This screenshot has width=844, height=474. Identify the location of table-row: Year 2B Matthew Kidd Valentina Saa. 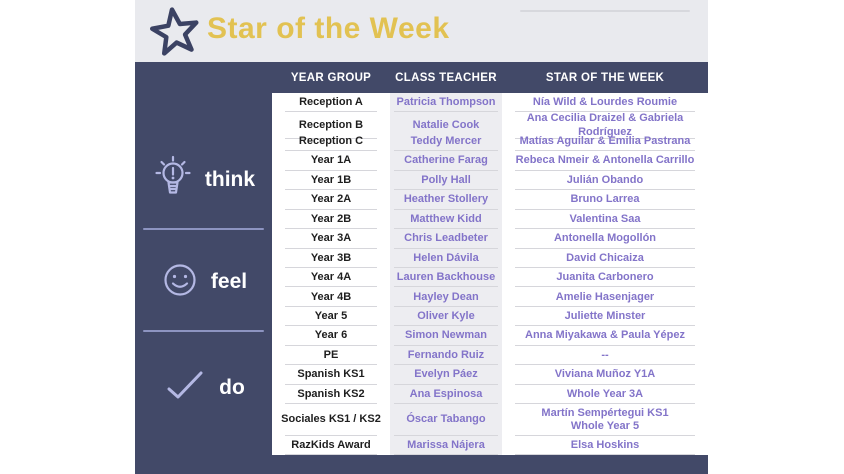
(490, 219).